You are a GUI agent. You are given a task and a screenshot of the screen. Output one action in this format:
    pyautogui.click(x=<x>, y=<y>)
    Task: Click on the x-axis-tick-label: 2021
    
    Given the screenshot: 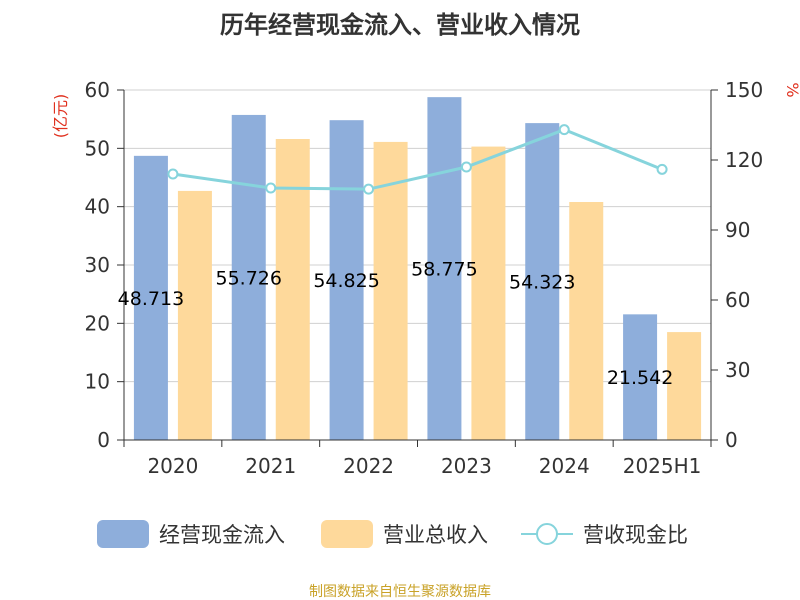 What is the action you would take?
    pyautogui.click(x=270, y=466)
    